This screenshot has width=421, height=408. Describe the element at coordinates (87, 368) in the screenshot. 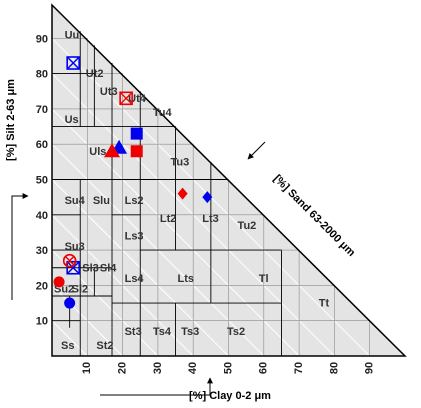

I see `x-tick-label: 10` at that location.